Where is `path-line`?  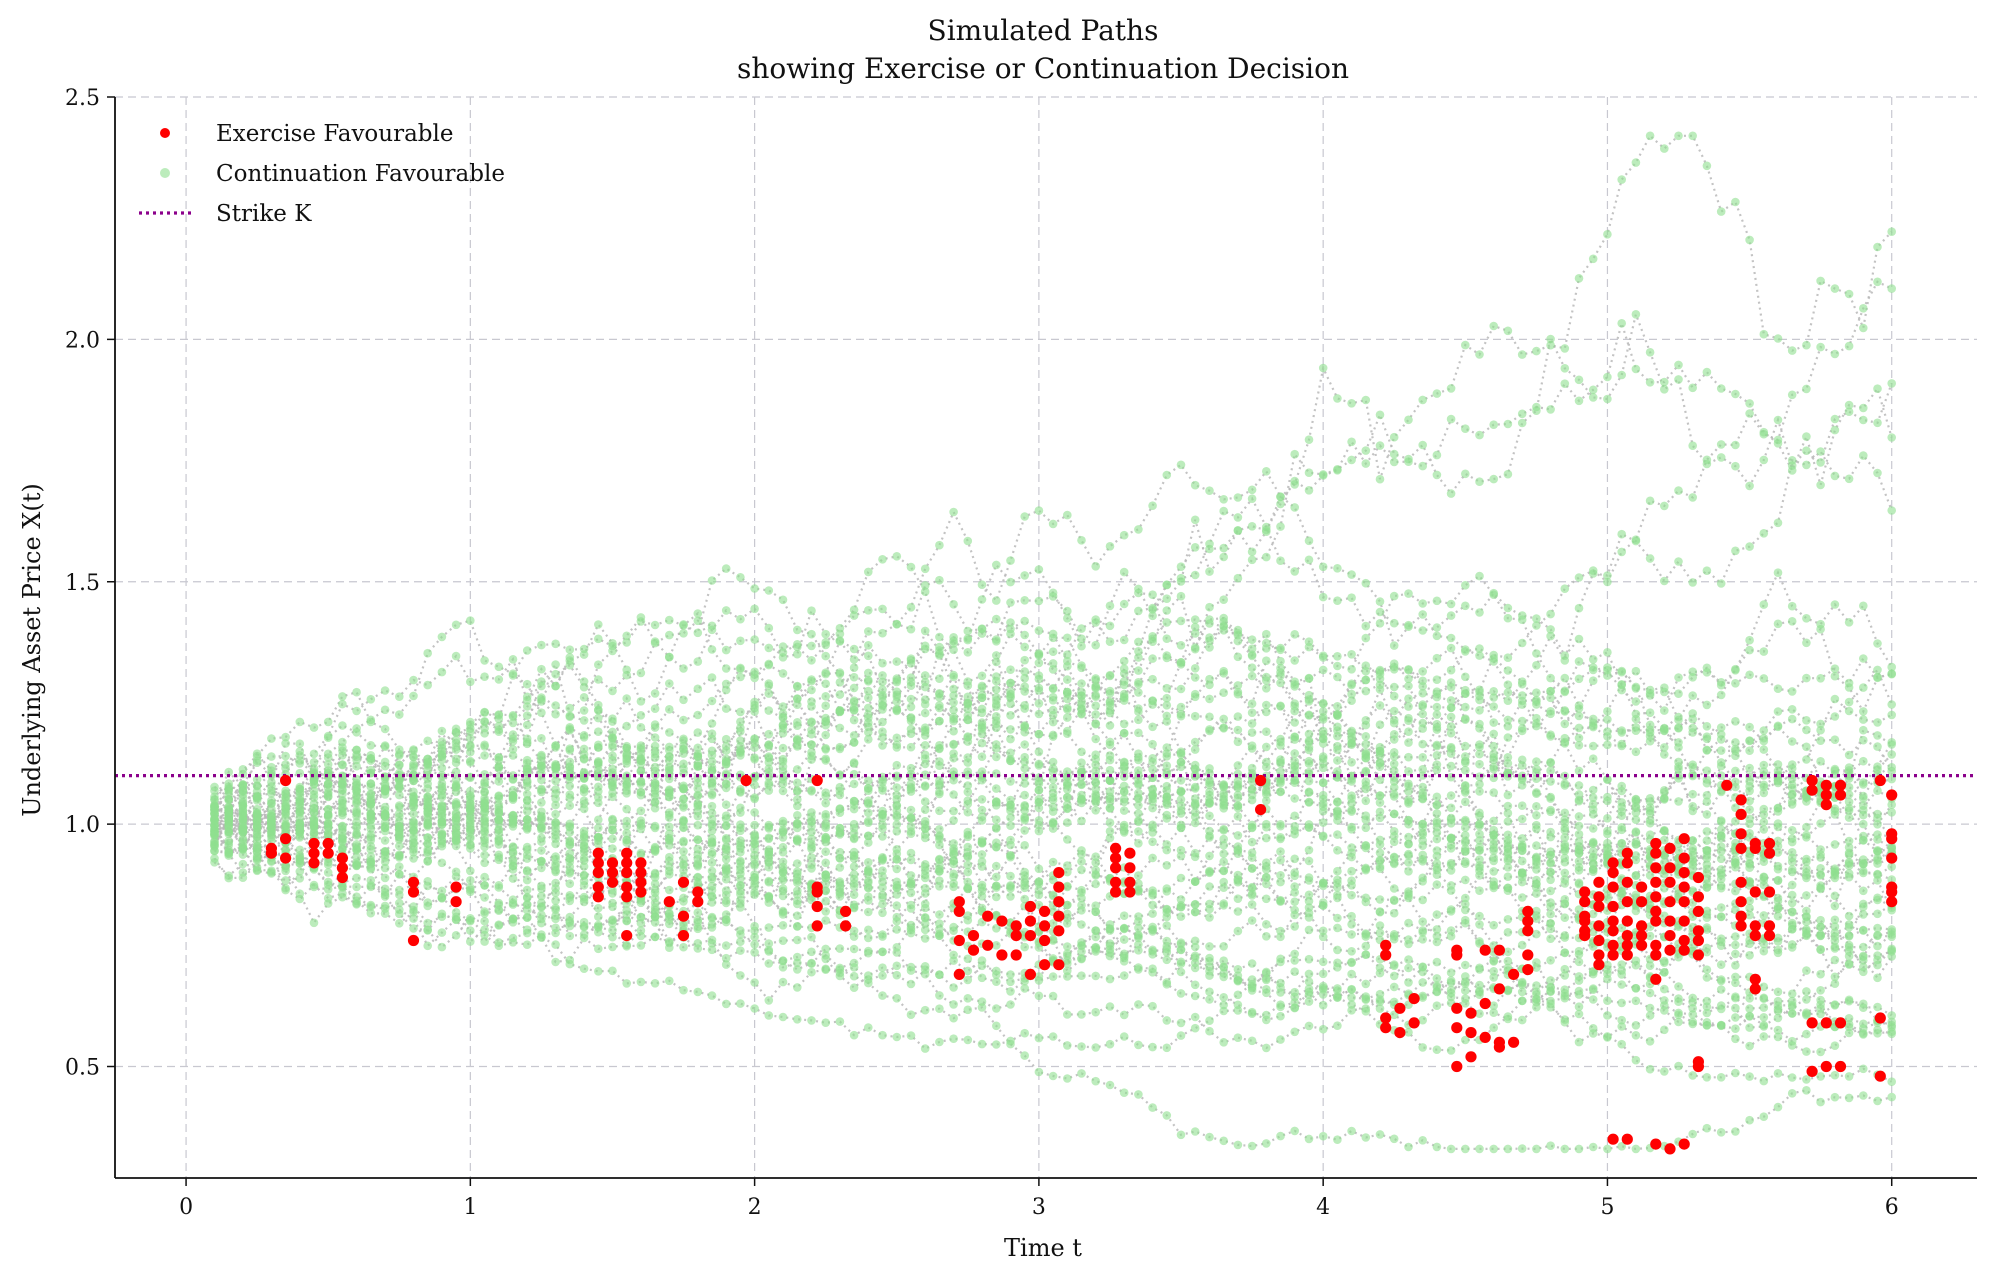 path-line is located at coordinates (1053, 875).